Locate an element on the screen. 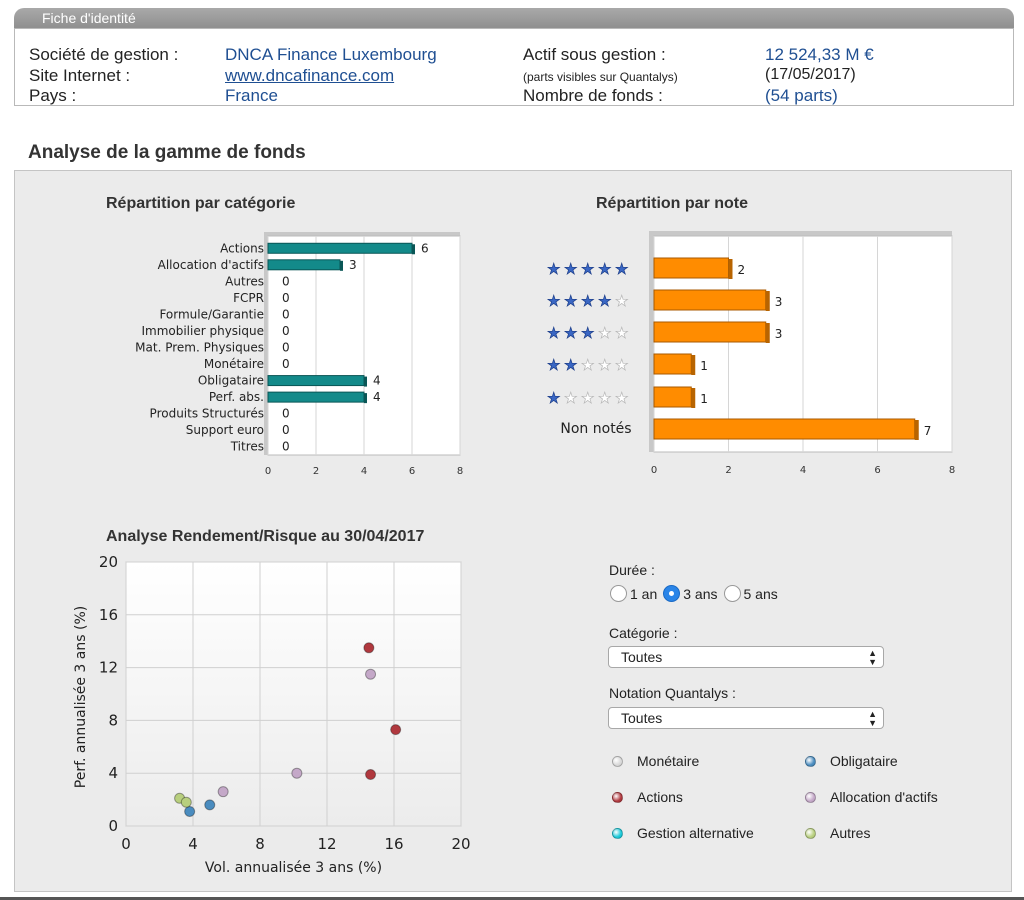  y-tick-label: 20 is located at coordinates (108, 562).